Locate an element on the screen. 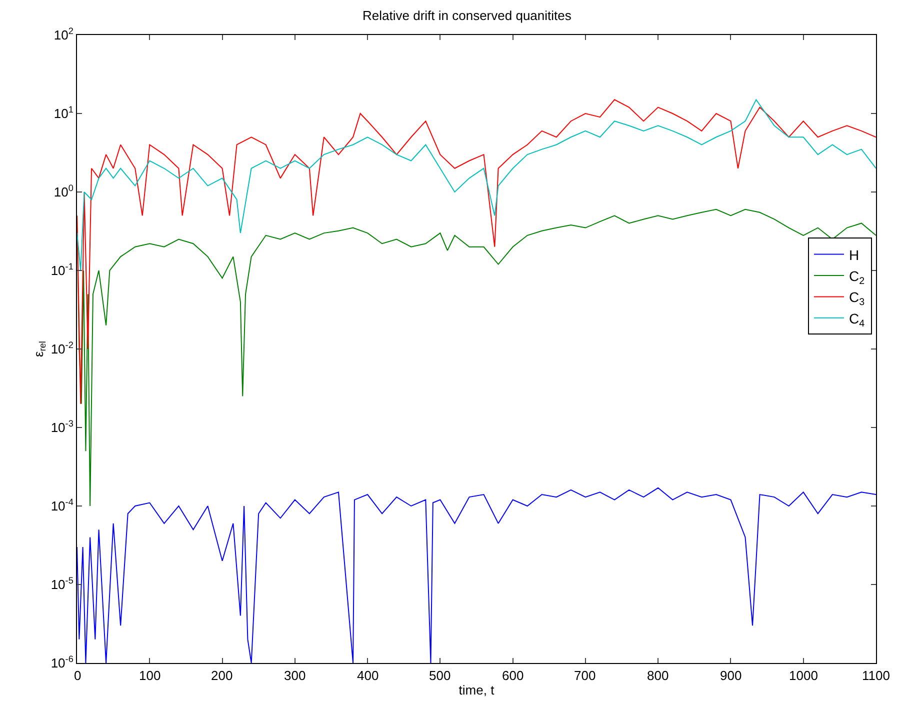 Image resolution: width=898 pixels, height=710 pixels. y-tick-label: 10$^{-4}$ is located at coordinates (62, 505).